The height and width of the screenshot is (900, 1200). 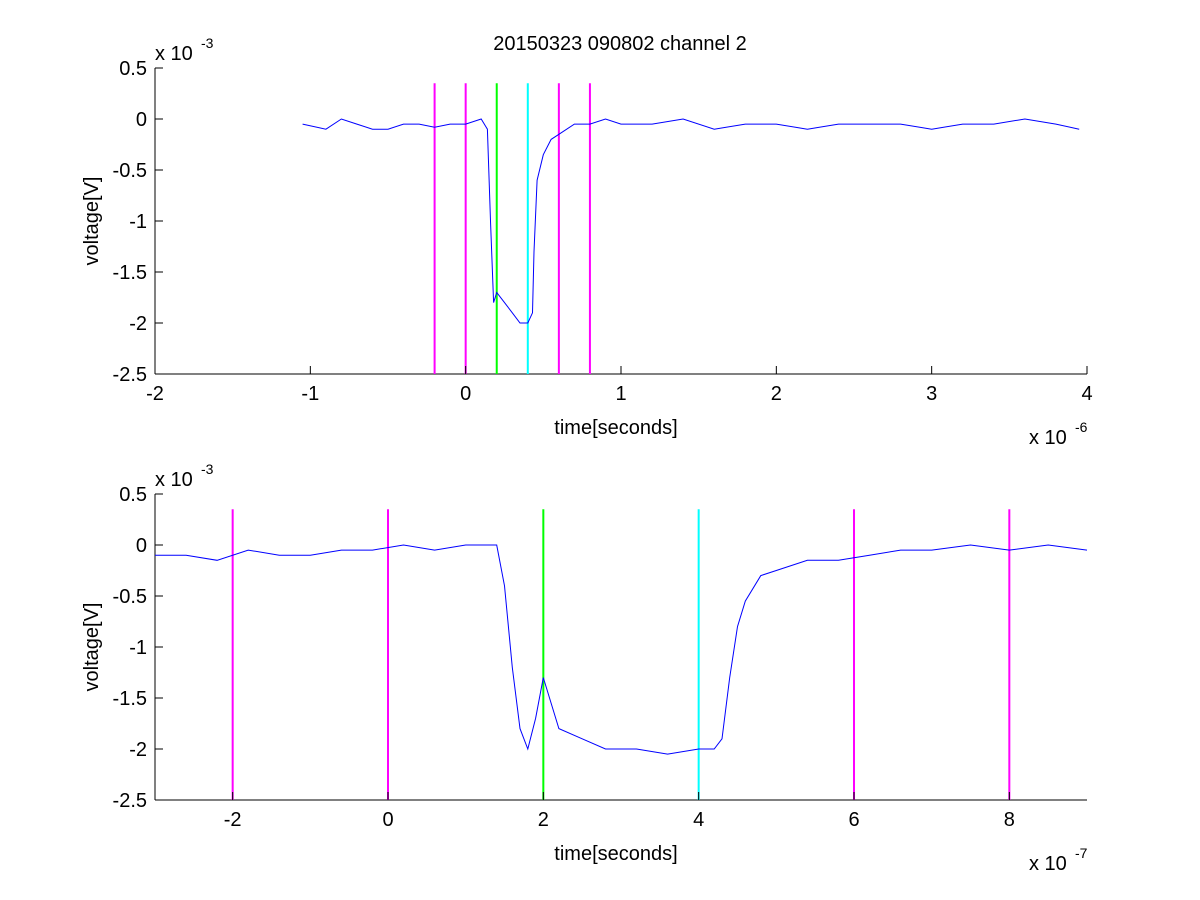 I want to click on x-exponent-power: -6, so click(x=1081, y=427).